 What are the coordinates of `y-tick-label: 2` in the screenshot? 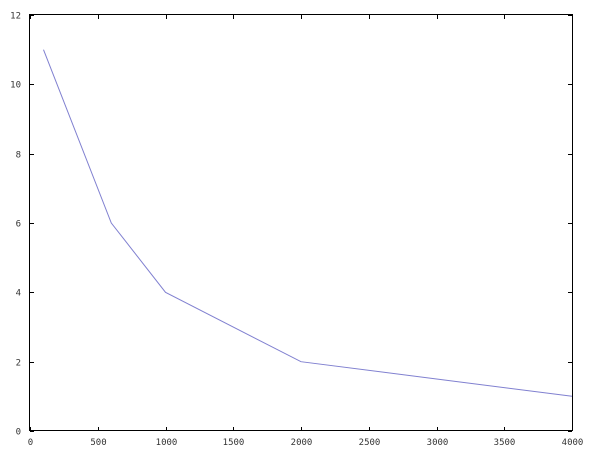 It's located at (18, 364).